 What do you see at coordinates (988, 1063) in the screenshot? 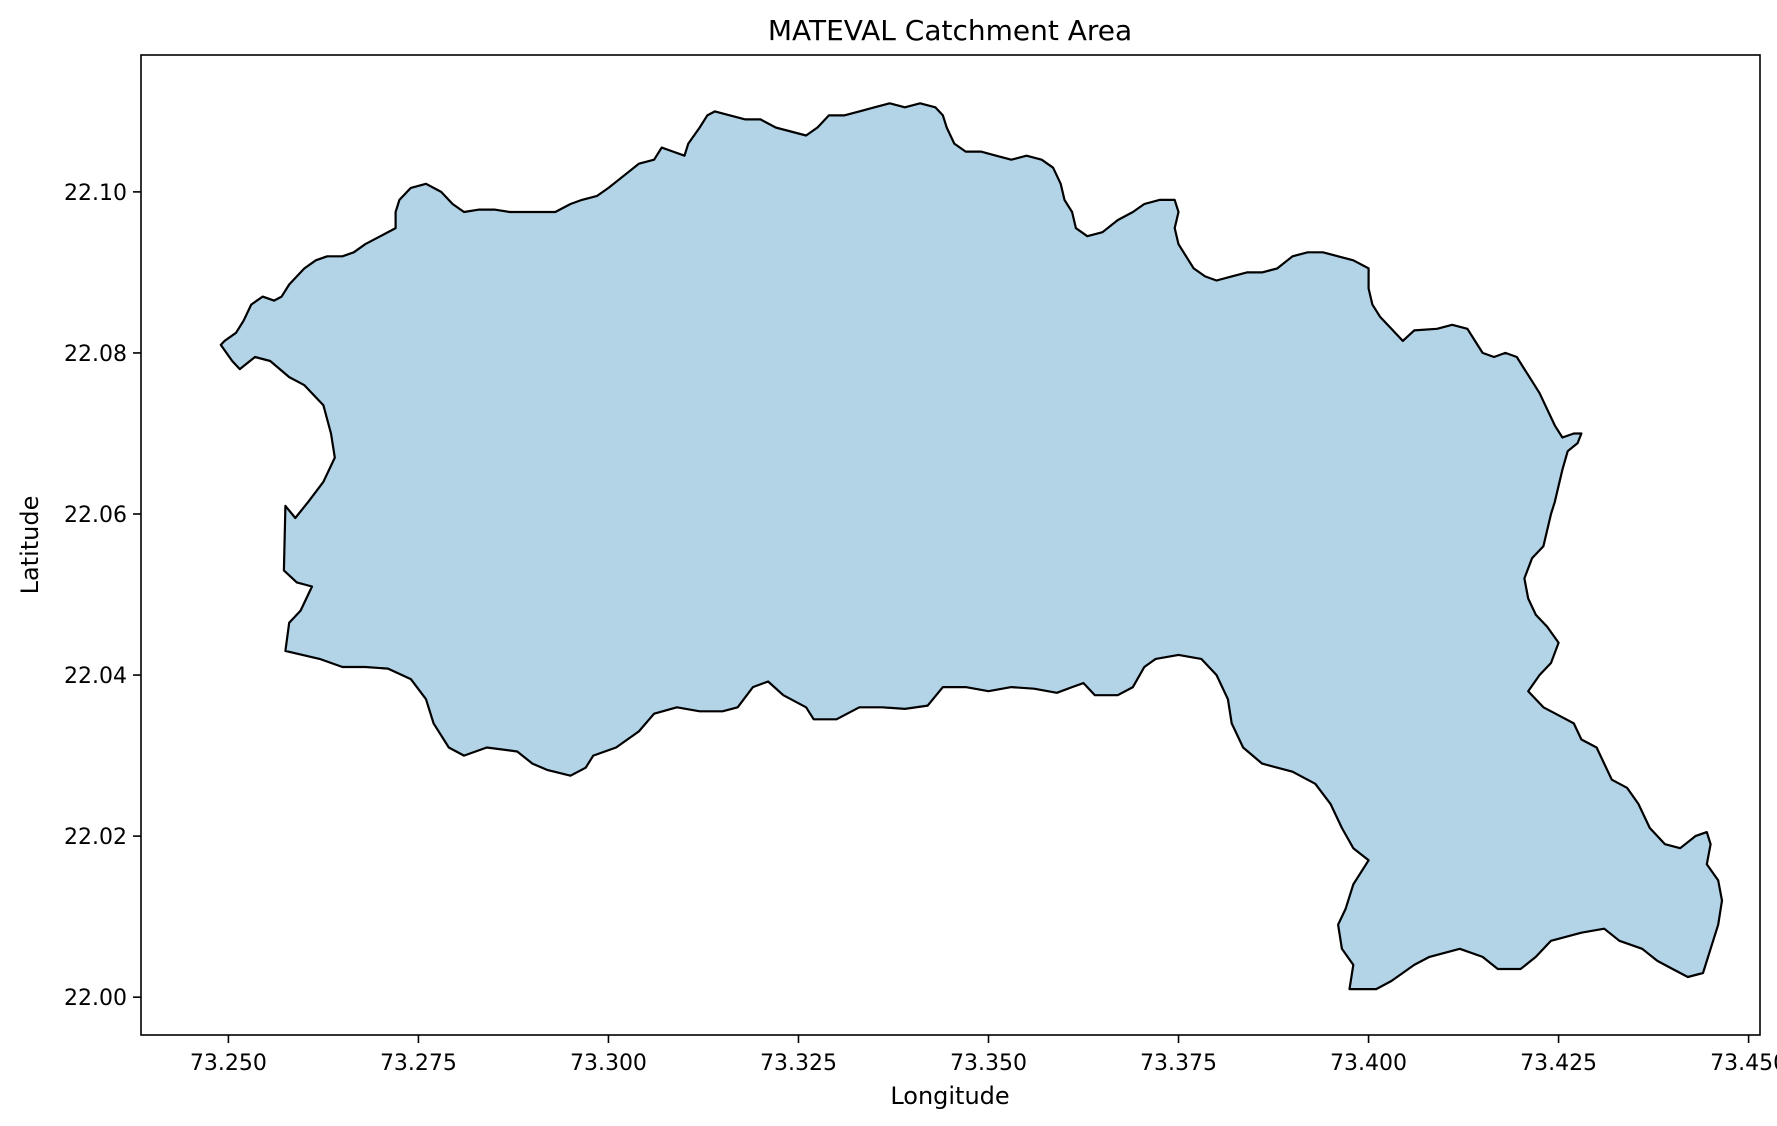
I see `x-tick-label: 73.350` at bounding box center [988, 1063].